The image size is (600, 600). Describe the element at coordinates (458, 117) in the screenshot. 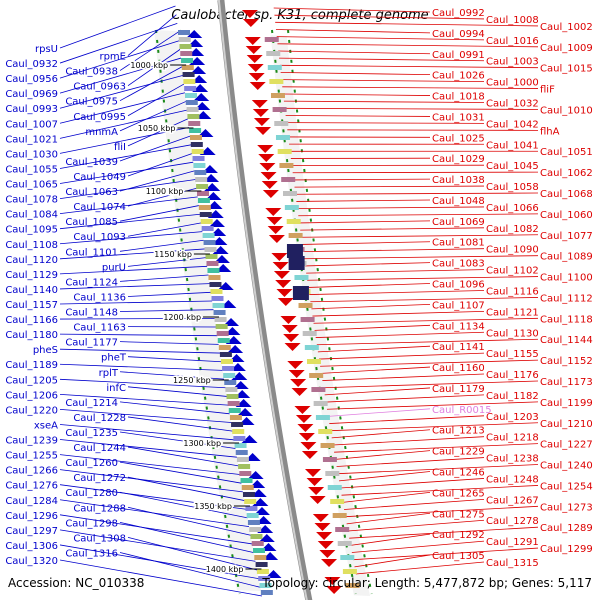

I see `reverse-gene-label: Caul_1031` at that location.